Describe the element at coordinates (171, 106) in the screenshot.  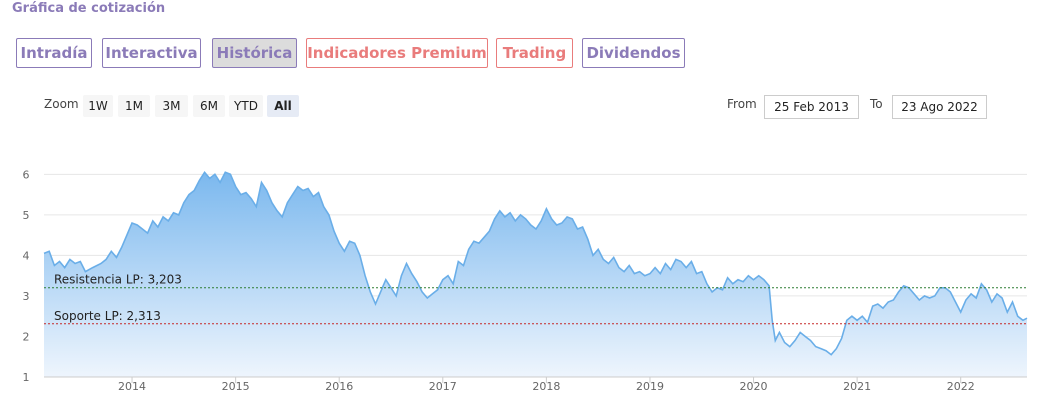
I see `zoom-3m-button: 3M` at that location.